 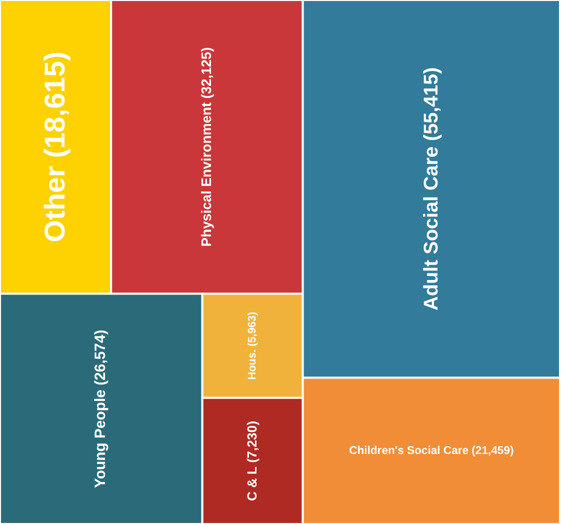 What do you see at coordinates (252, 483) in the screenshot?
I see `category-label: C & L` at bounding box center [252, 483].